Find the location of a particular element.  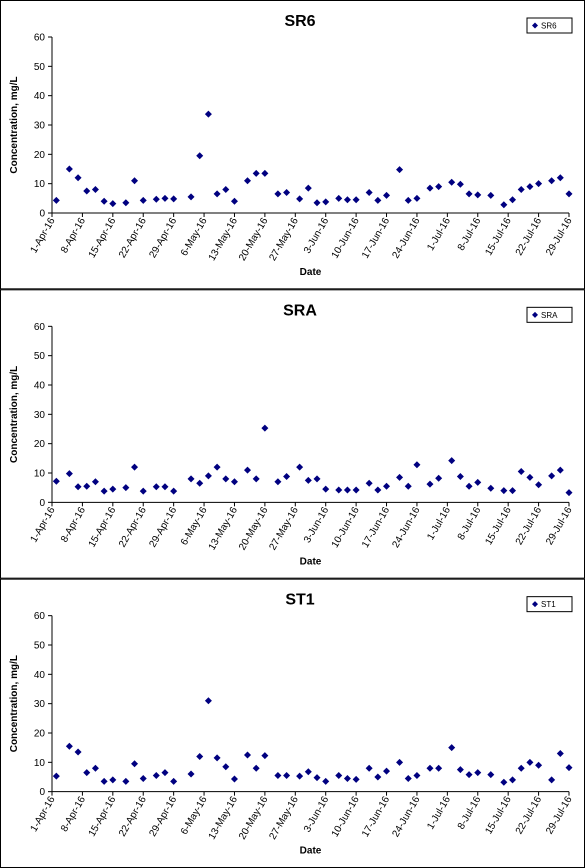

legend-marker is located at coordinates (535, 25).